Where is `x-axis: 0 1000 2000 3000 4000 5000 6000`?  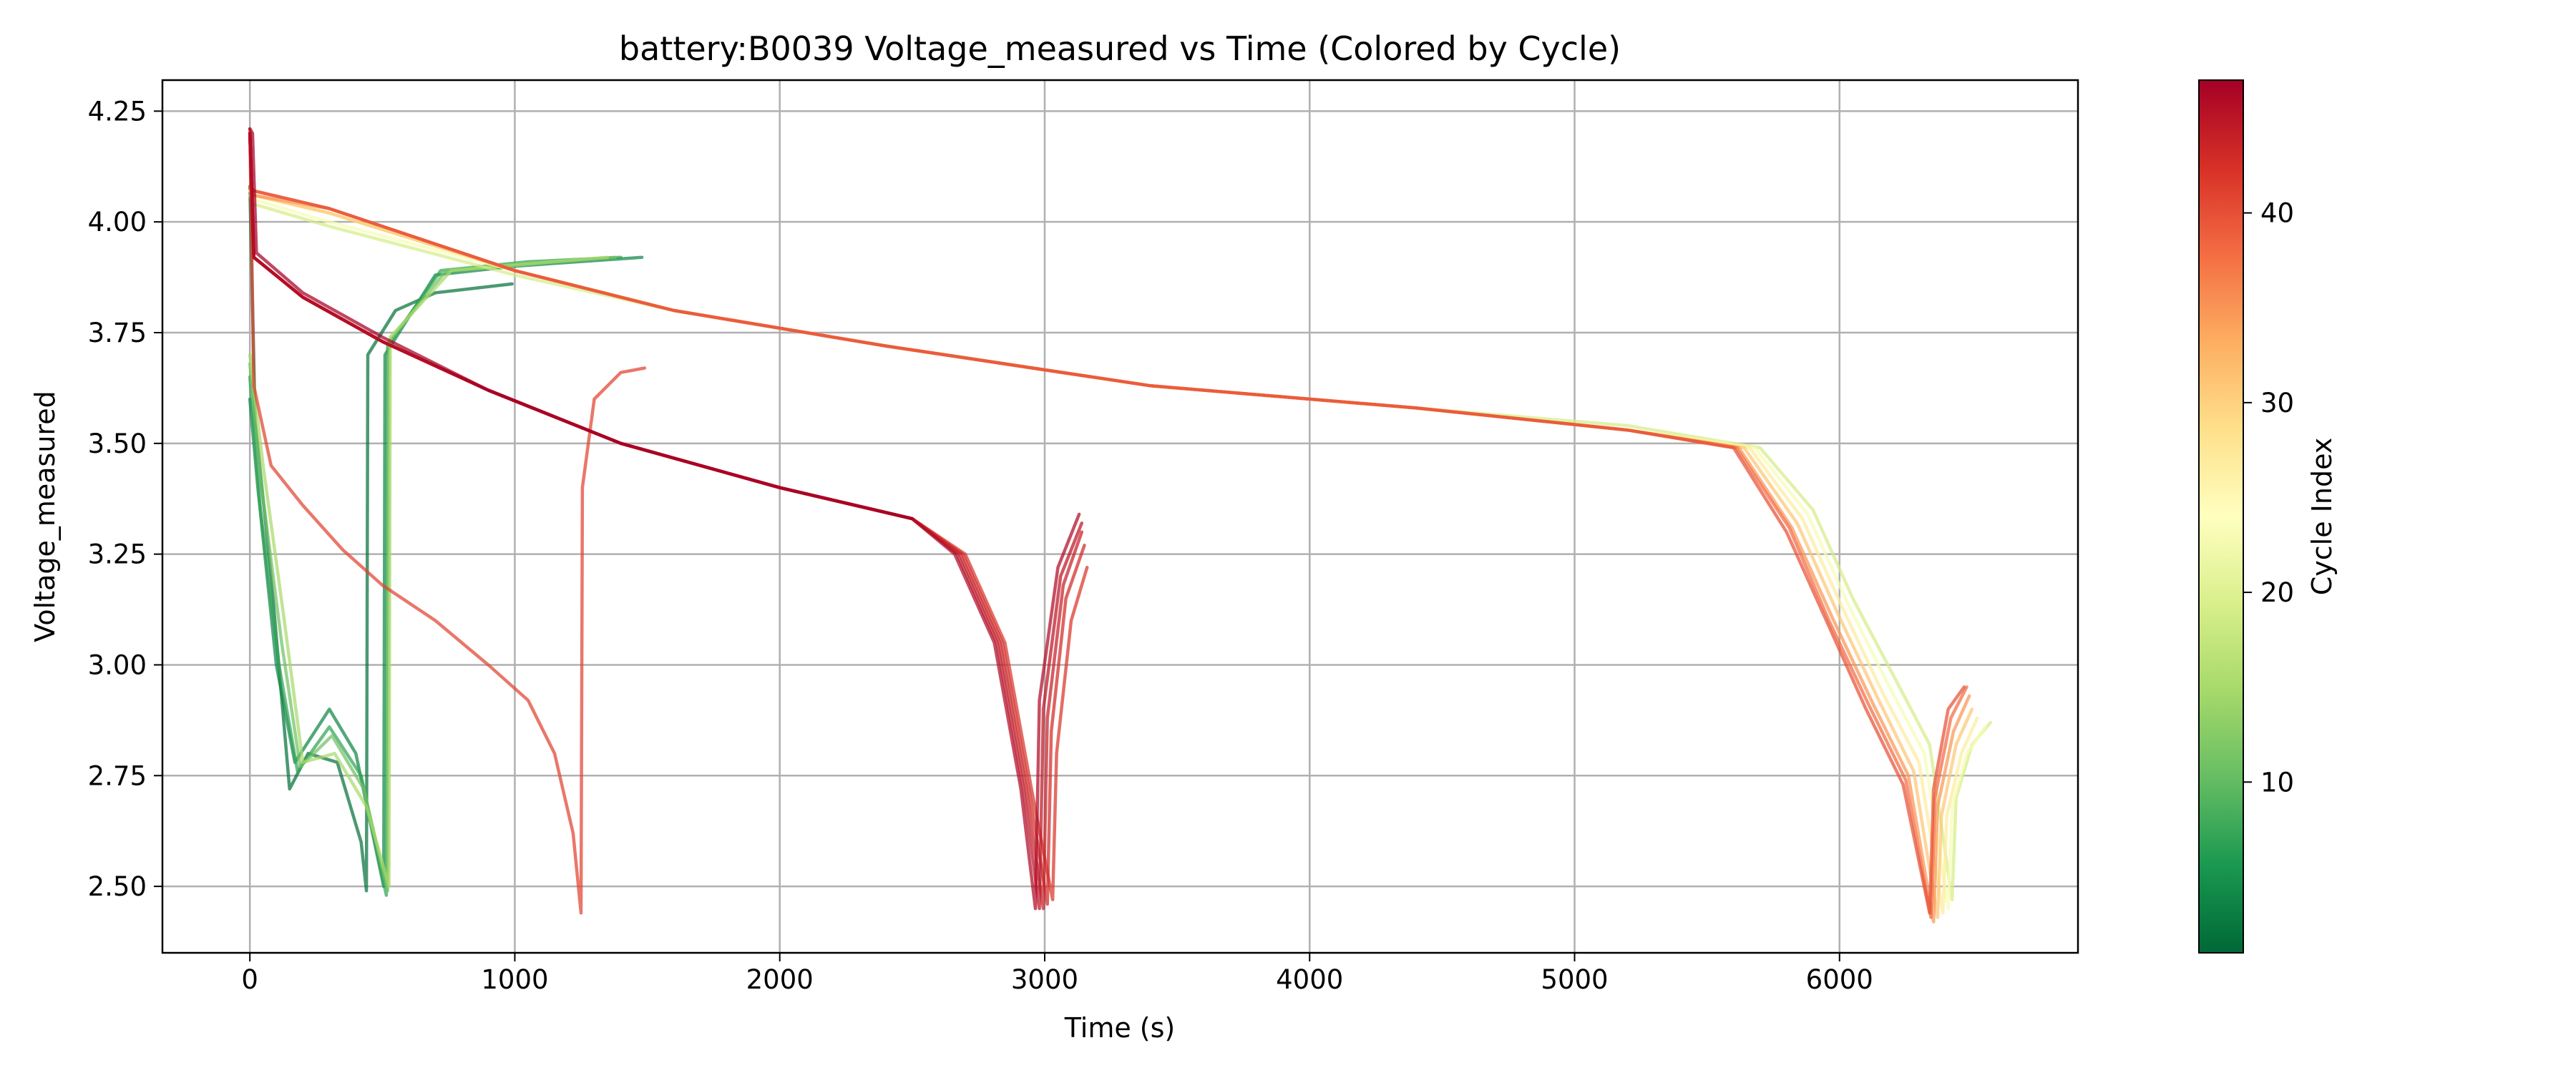
x-axis: 0 1000 2000 3000 4000 5000 6000 is located at coordinates (1057, 974).